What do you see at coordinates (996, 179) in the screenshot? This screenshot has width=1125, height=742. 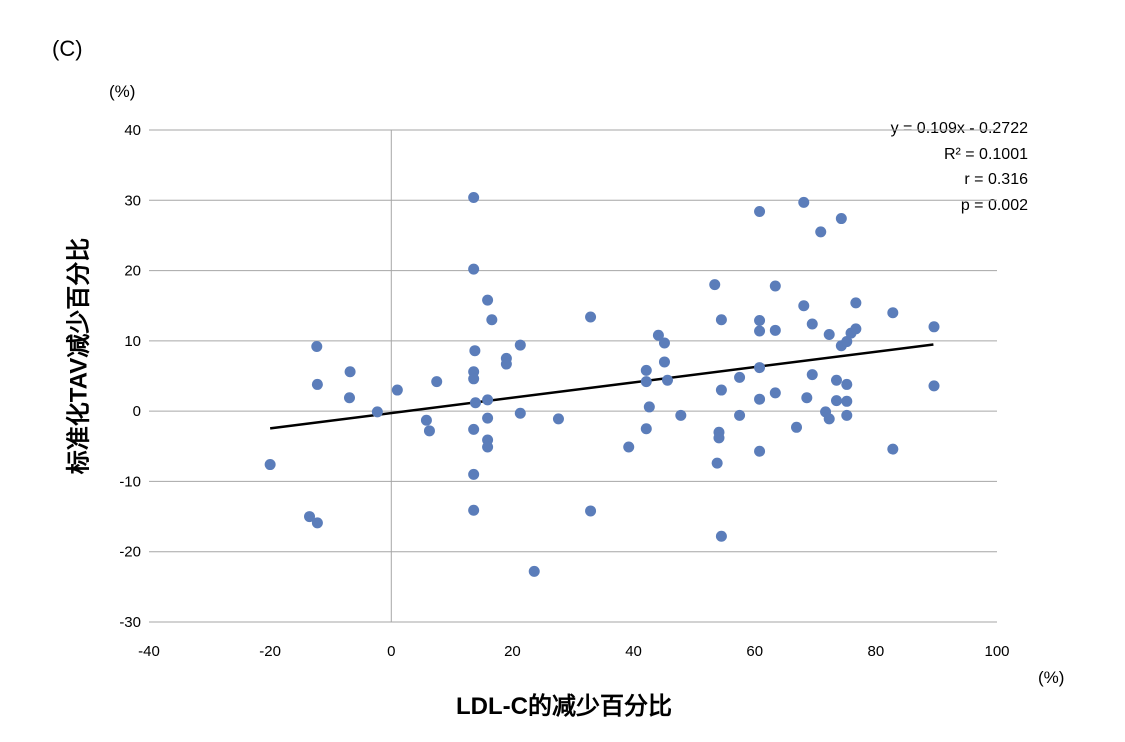 I see `correlation-r: r = 0.316` at bounding box center [996, 179].